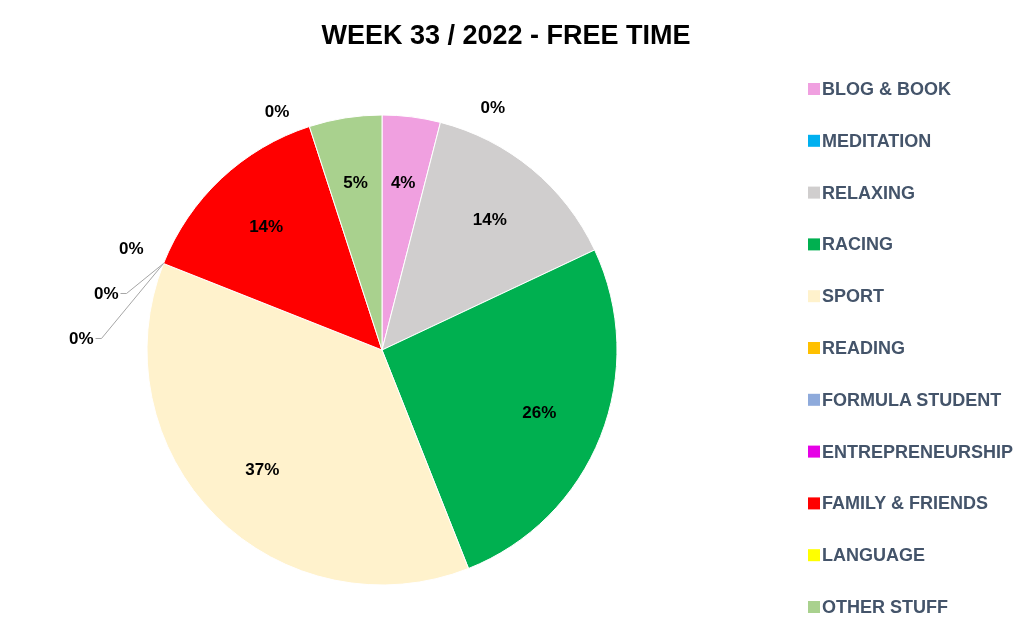 This screenshot has height=637, width=1023. Describe the element at coordinates (912, 399) in the screenshot. I see `legend-label: FORMULA STUDENT` at that location.